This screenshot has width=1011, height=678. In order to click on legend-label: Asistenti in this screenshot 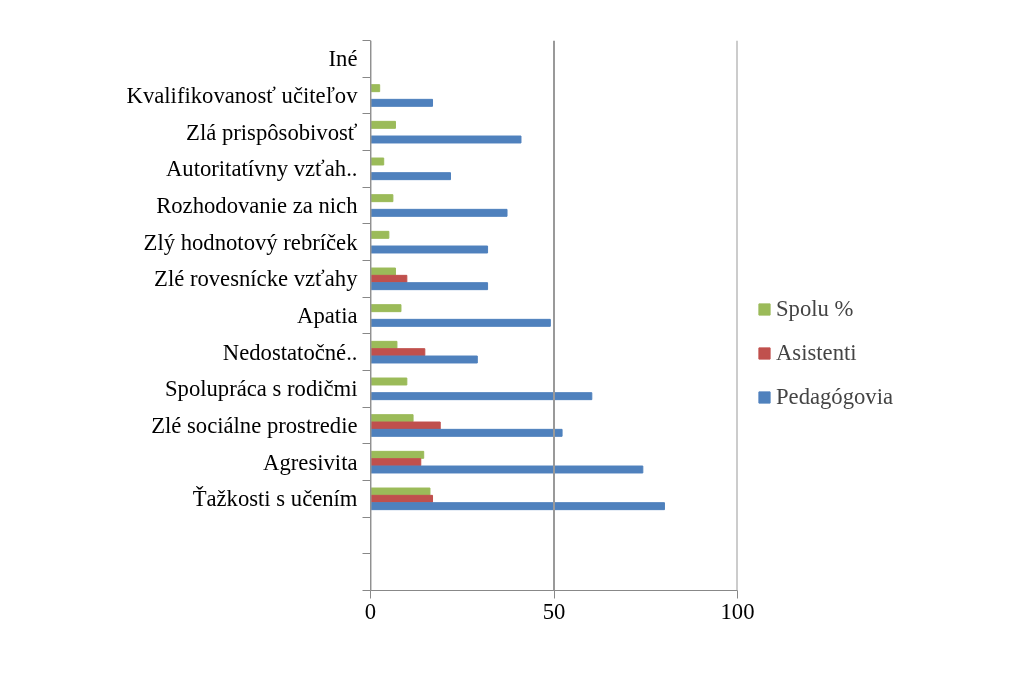, I will do `click(816, 353)`.